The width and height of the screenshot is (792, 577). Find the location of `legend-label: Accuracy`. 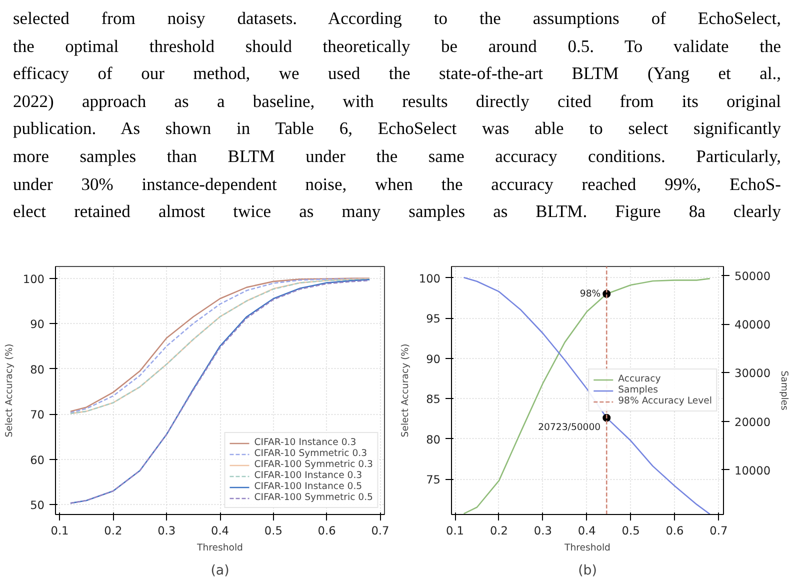

legend-label: Accuracy is located at coordinates (639, 379).